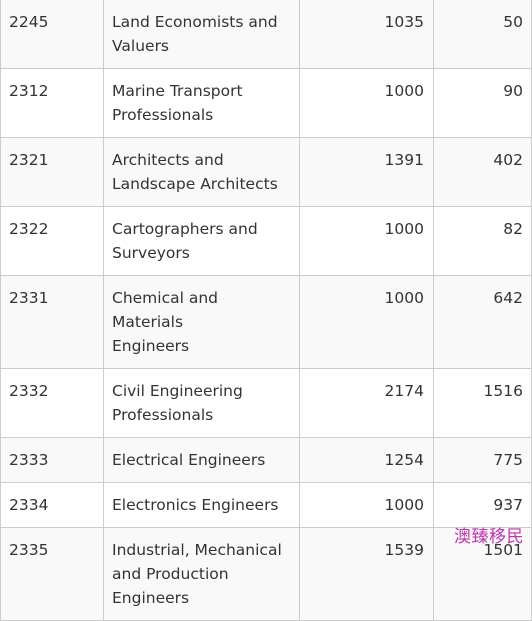 This screenshot has height=621, width=532. I want to click on table-row: 2245 Land Economists and Valuers 1035 50, so click(266, 34).